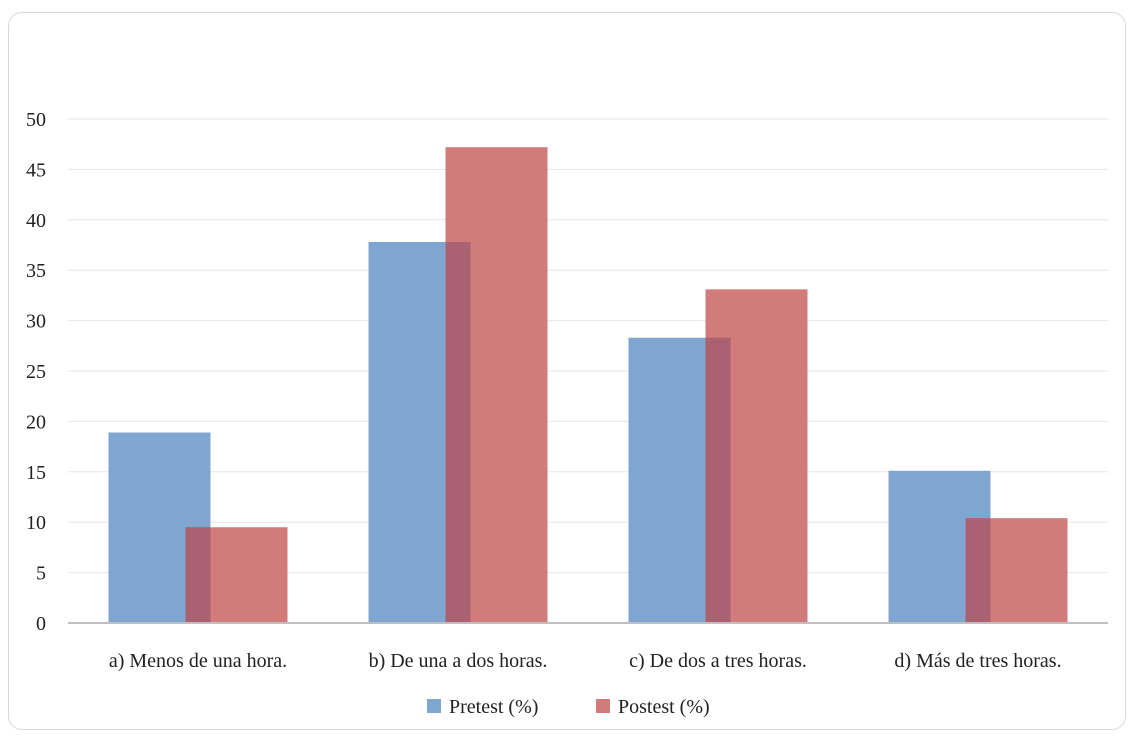 The height and width of the screenshot is (736, 1131). Describe the element at coordinates (36, 523) in the screenshot. I see `y-tick-label: 10` at that location.